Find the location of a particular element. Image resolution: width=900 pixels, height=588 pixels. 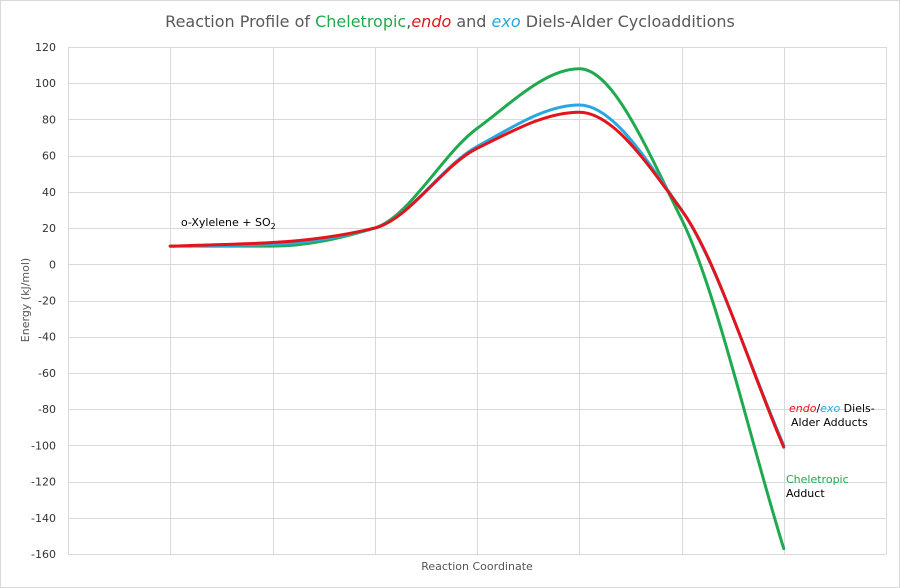

annotation-slash: / is located at coordinates (818, 408).